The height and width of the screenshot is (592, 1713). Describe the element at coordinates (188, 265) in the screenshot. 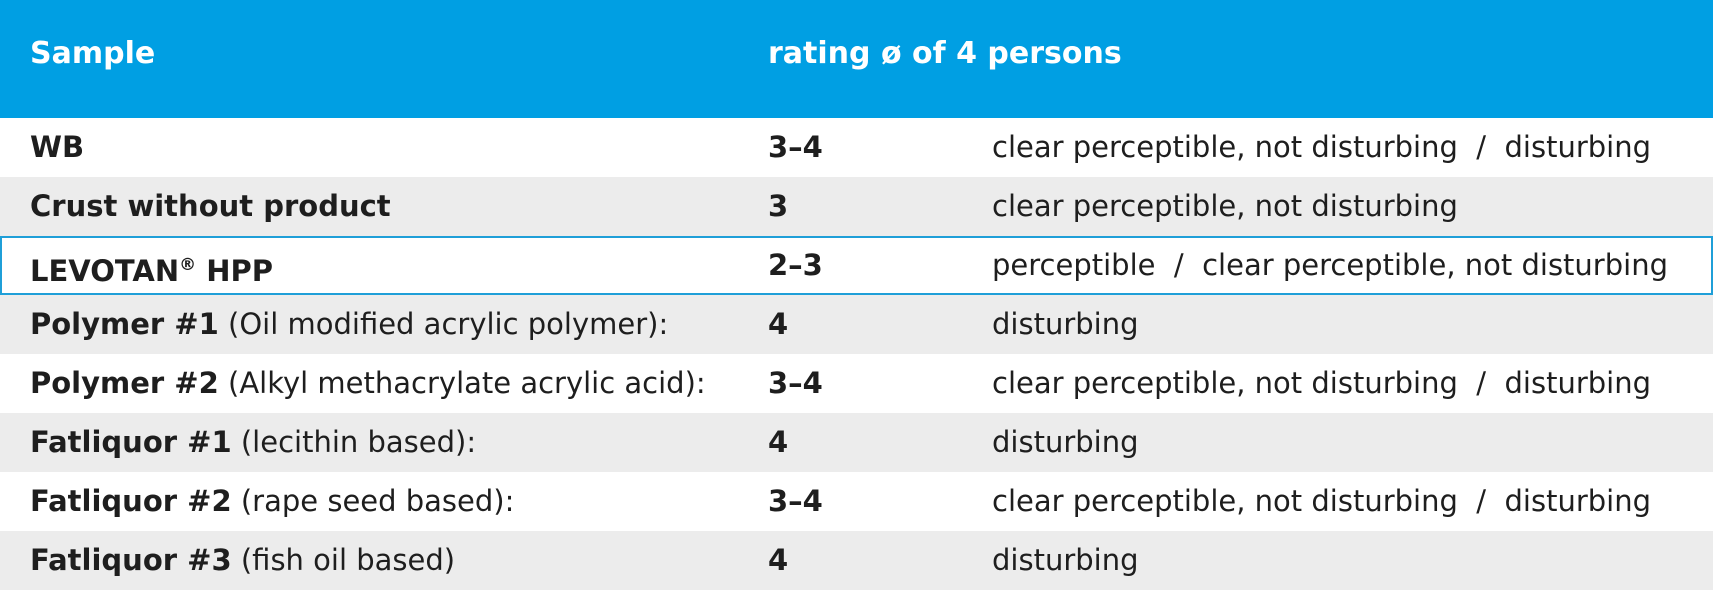

I see `registered-mark: ®` at that location.